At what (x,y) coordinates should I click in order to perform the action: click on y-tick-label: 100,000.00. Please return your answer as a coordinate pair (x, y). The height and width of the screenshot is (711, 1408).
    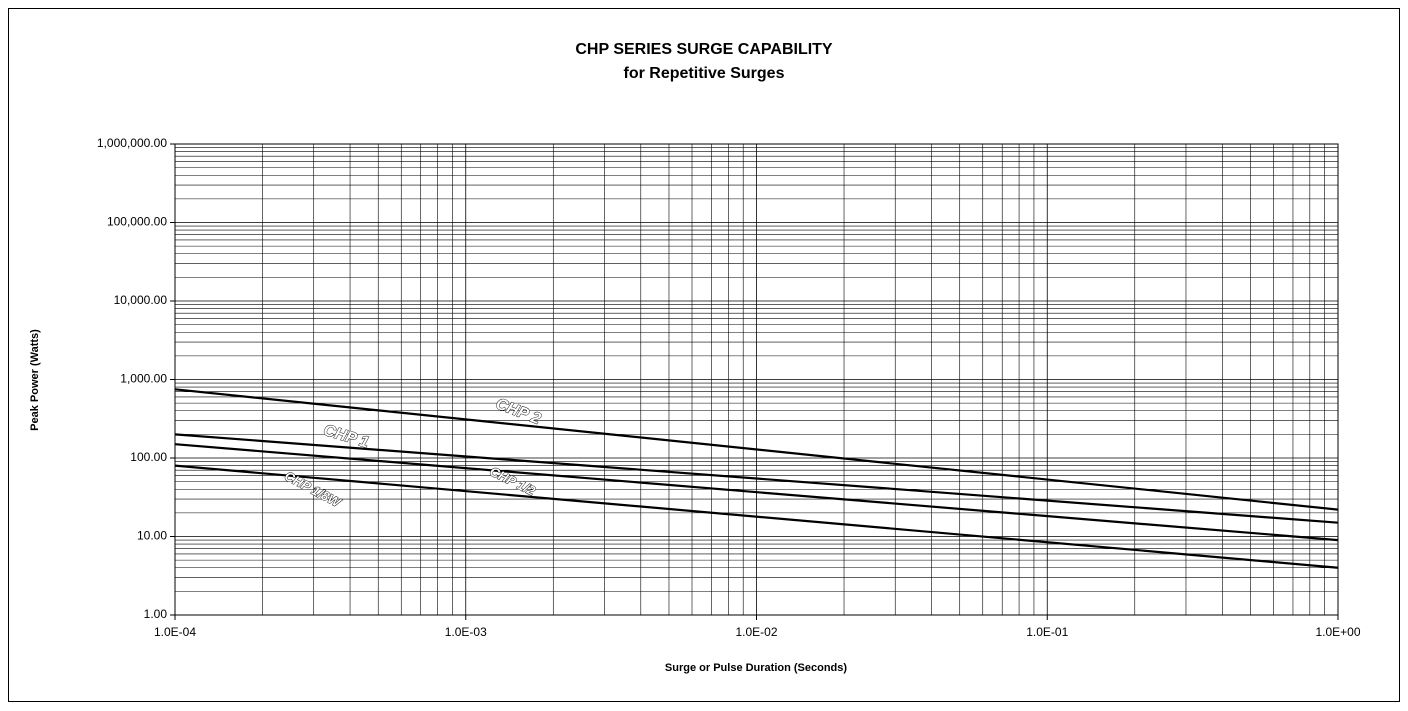
    Looking at the image, I should click on (137, 222).